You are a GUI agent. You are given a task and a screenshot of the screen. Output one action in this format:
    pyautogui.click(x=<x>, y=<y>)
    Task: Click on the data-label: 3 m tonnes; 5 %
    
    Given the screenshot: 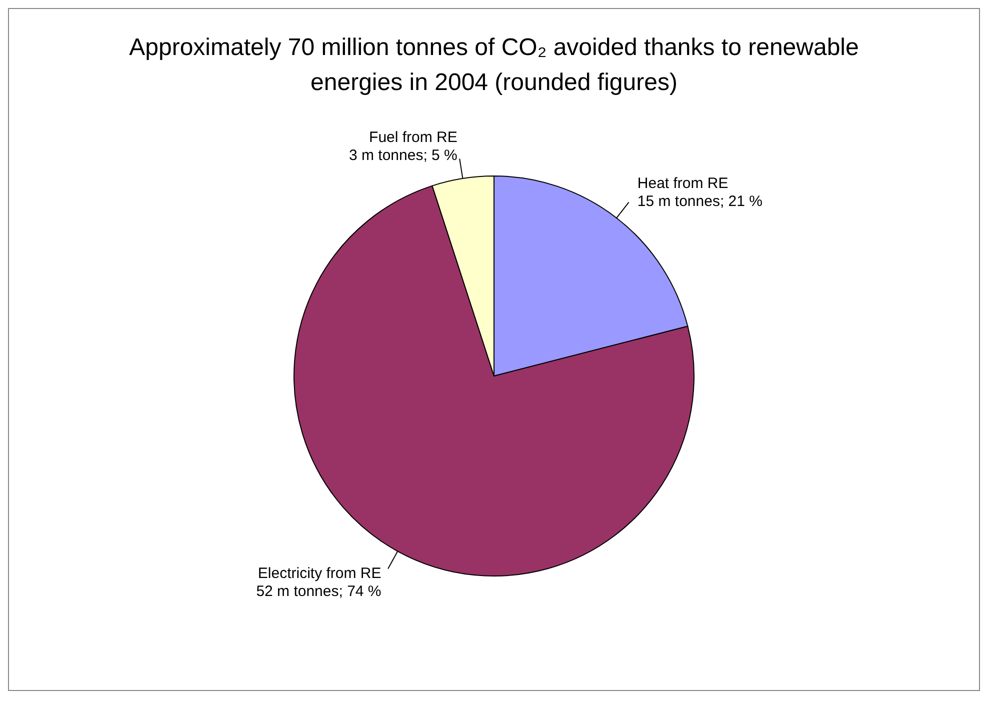 What is the action you would take?
    pyautogui.click(x=403, y=155)
    